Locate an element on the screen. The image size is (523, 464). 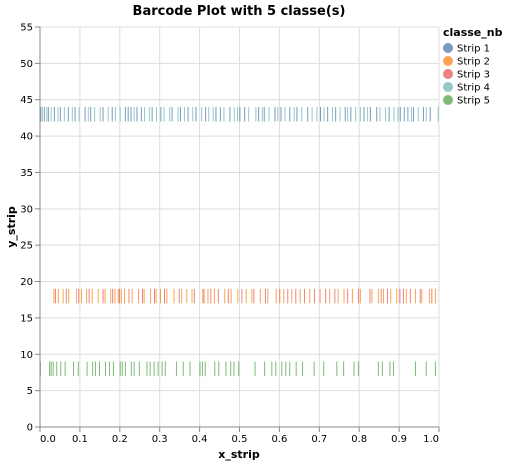
x-tick-label: 0.7 is located at coordinates (319, 439).